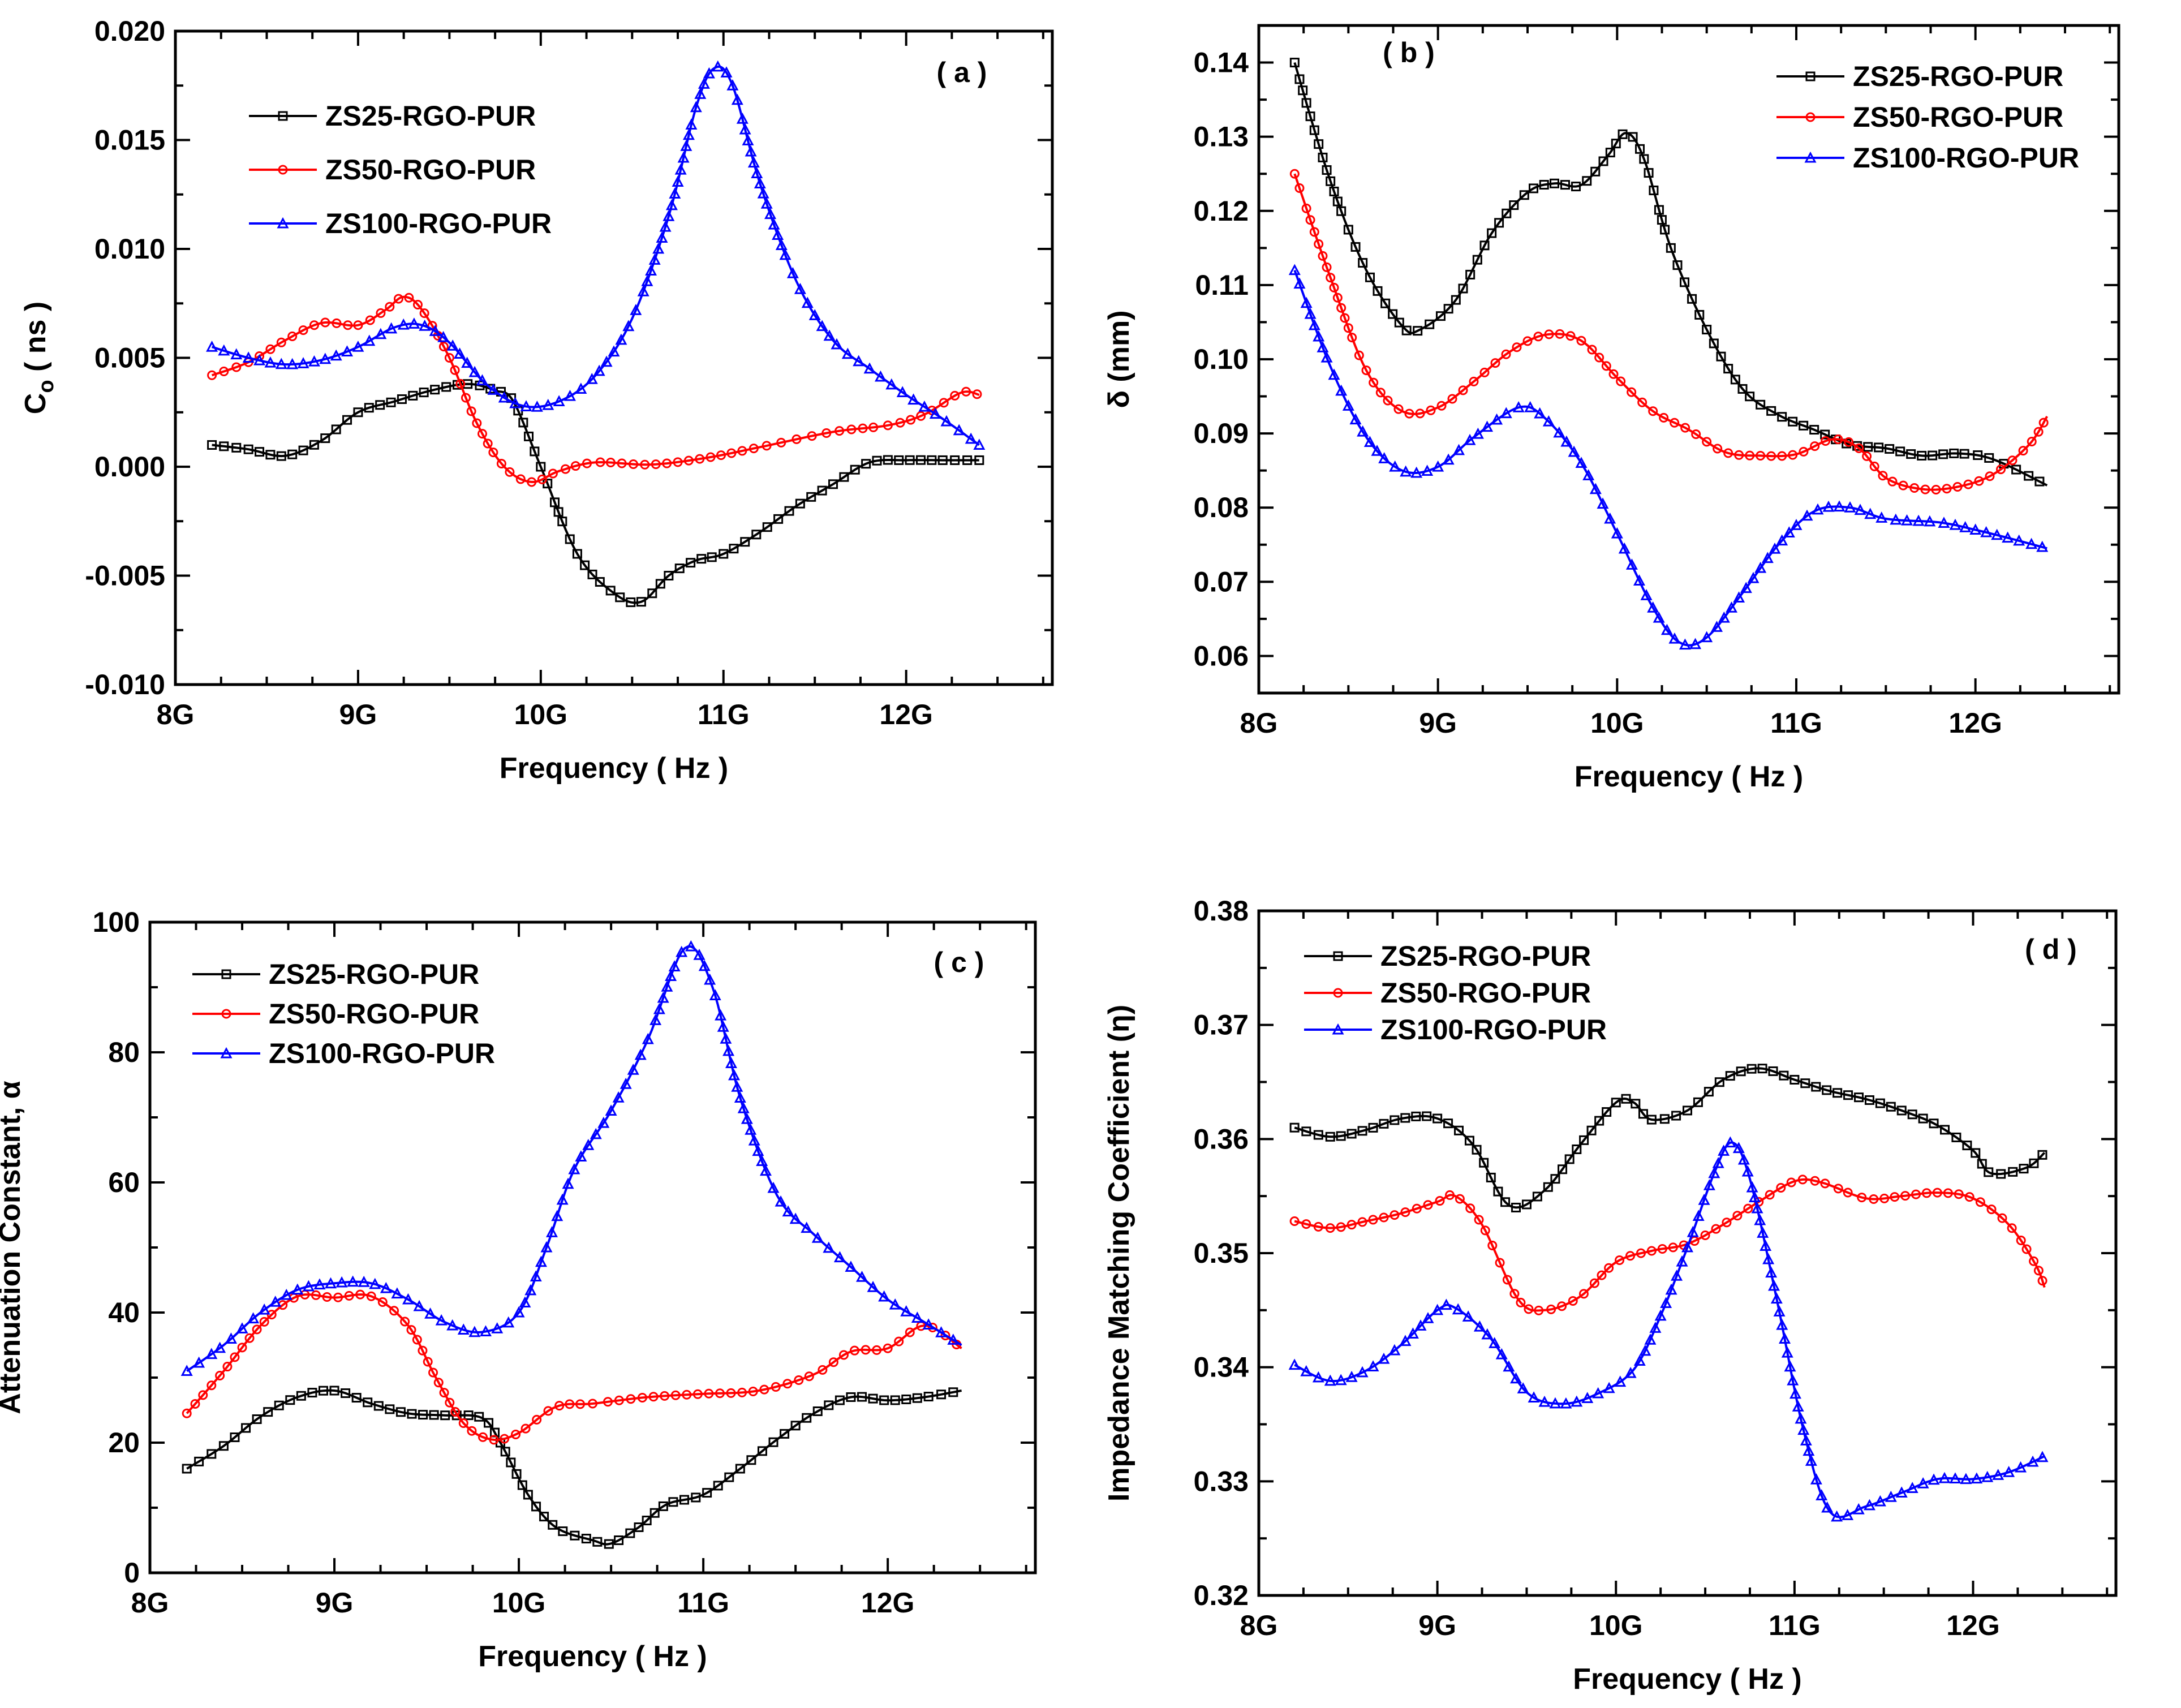 Image resolution: width=2181 pixels, height=1708 pixels. What do you see at coordinates (1447, 956) in the screenshot?
I see `legend-item: ZS25-RGO-PUR` at bounding box center [1447, 956].